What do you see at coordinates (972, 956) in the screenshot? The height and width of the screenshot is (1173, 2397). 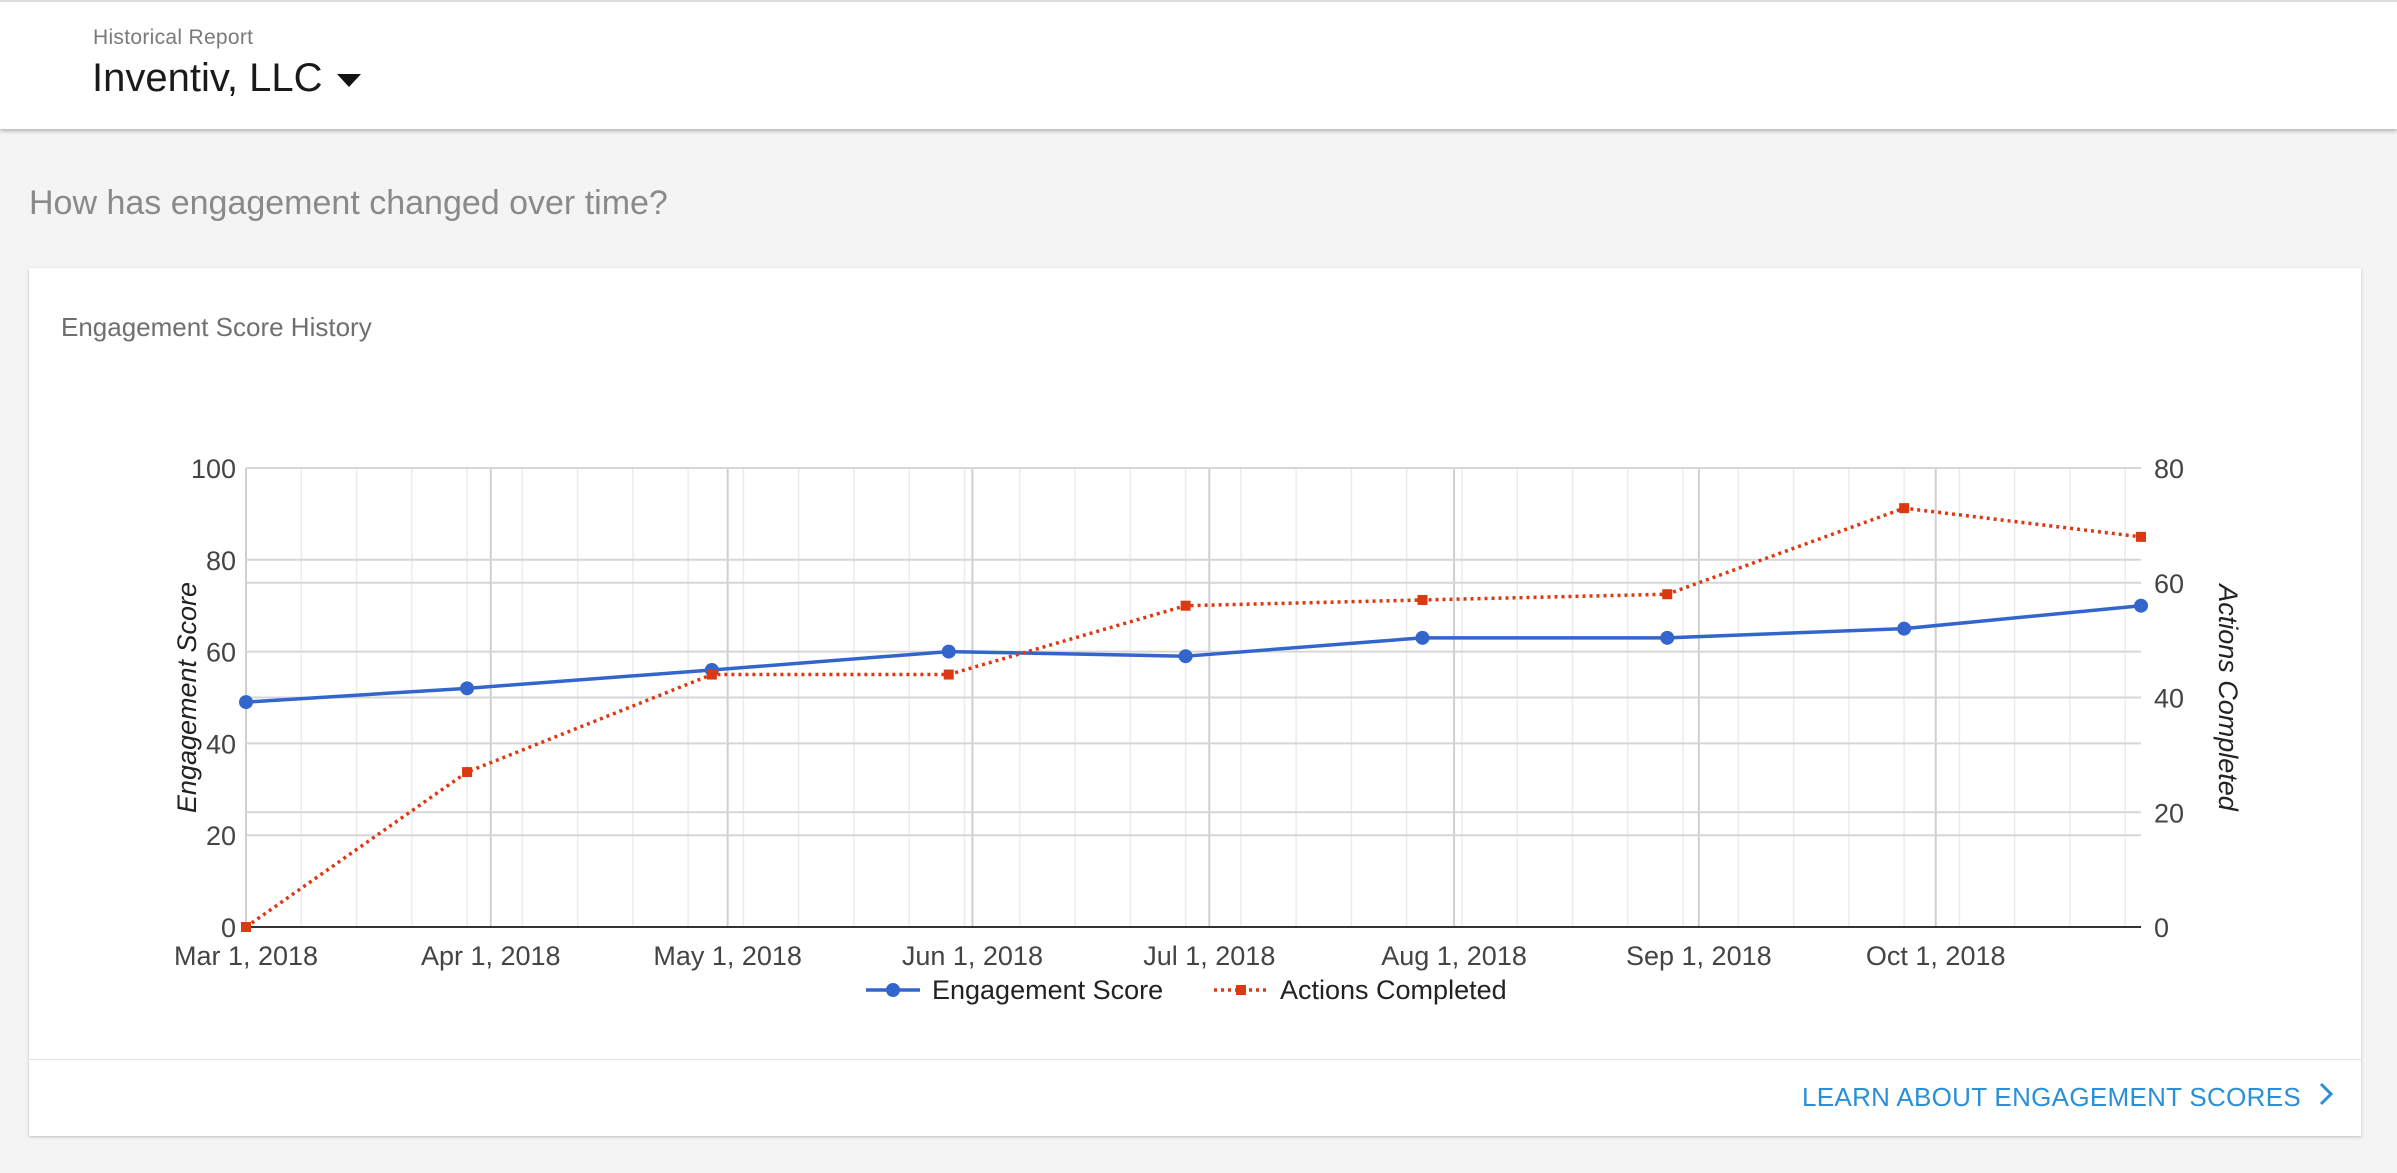 I see `x-tick-label: Jun 1, 2018` at bounding box center [972, 956].